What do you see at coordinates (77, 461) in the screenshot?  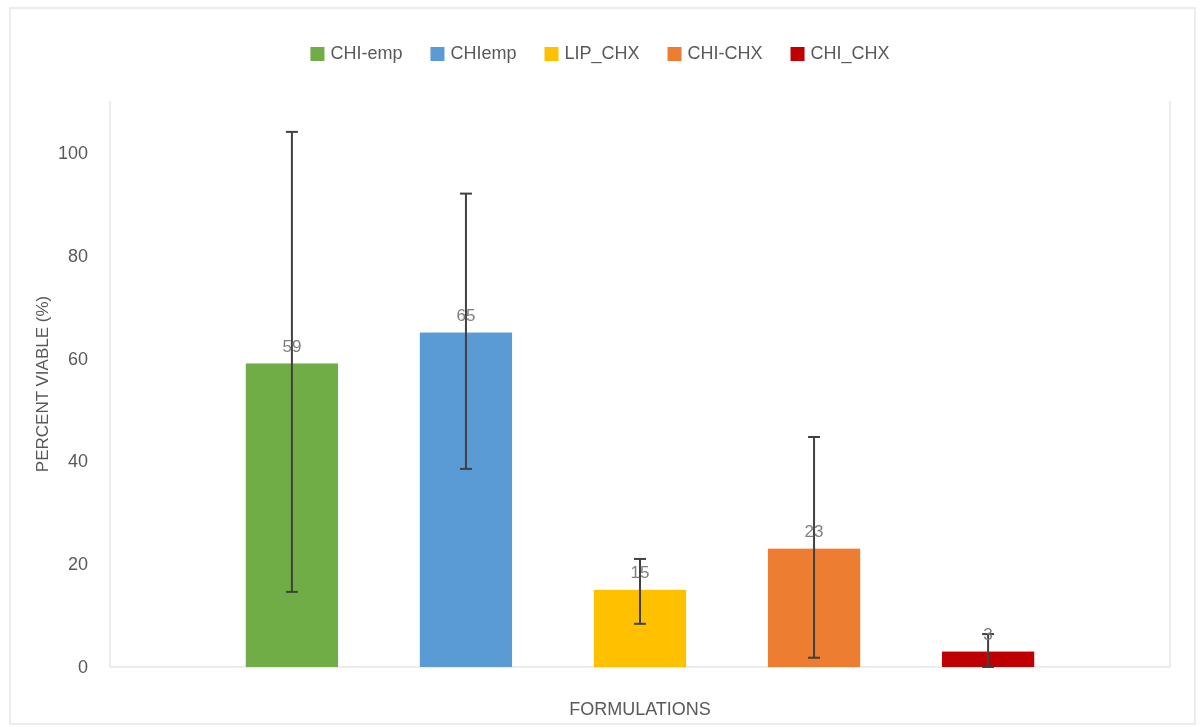 I see `y-tick-label: 40` at bounding box center [77, 461].